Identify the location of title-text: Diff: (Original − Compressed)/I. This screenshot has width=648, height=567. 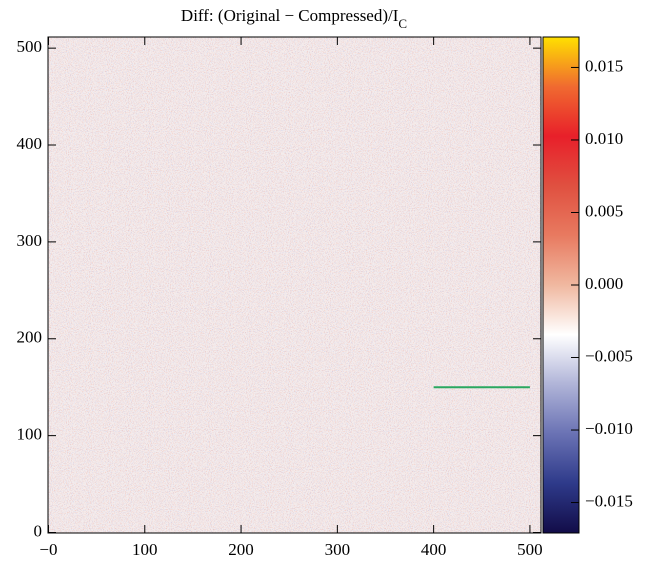
(290, 15).